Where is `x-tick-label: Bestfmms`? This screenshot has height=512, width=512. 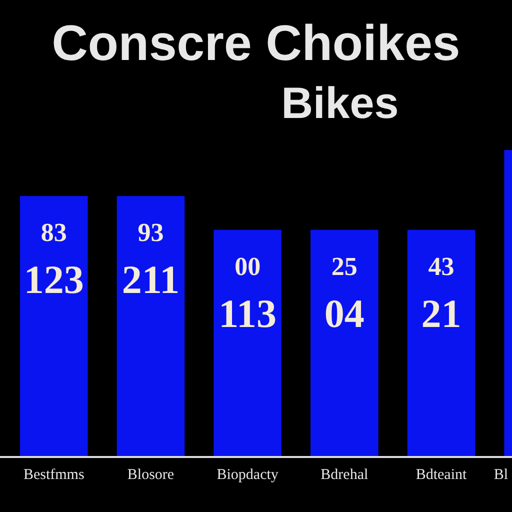
x-tick-label: Bestfmms is located at coordinates (53, 475).